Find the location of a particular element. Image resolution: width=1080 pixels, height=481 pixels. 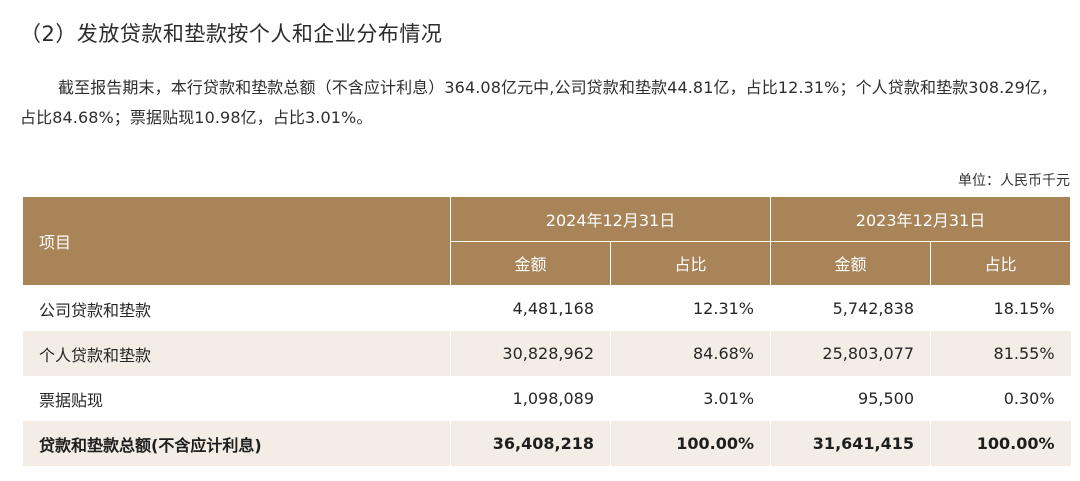

ratio-header-2024: 占比 is located at coordinates (690, 263).